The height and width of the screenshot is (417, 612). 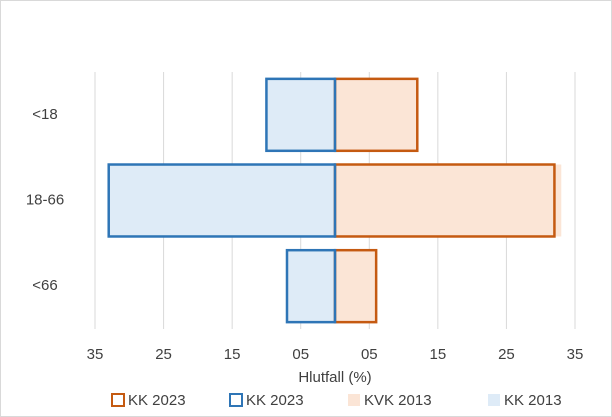 I want to click on y-tick-label: <18, so click(x=44, y=114).